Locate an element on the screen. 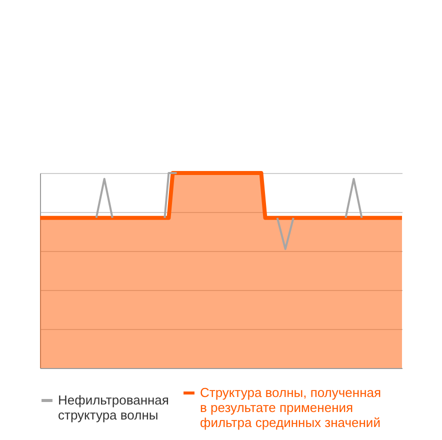 This screenshot has height=440, width=442. legend-label: Нефильтрованная структура волны is located at coordinates (113, 407).